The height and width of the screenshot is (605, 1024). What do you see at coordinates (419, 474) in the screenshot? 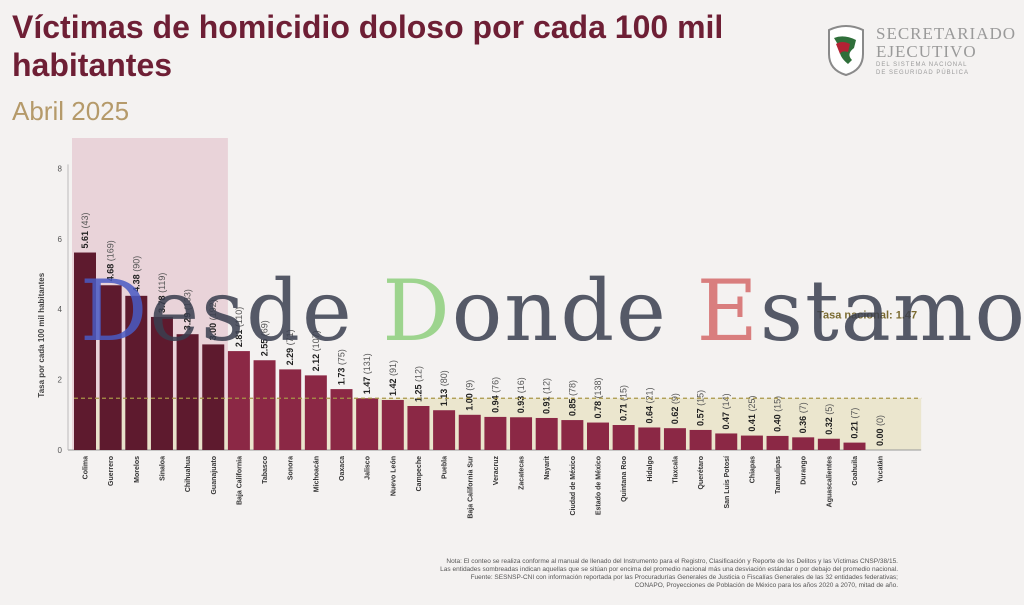
I see `x-tick-label: Campeche` at bounding box center [419, 474].